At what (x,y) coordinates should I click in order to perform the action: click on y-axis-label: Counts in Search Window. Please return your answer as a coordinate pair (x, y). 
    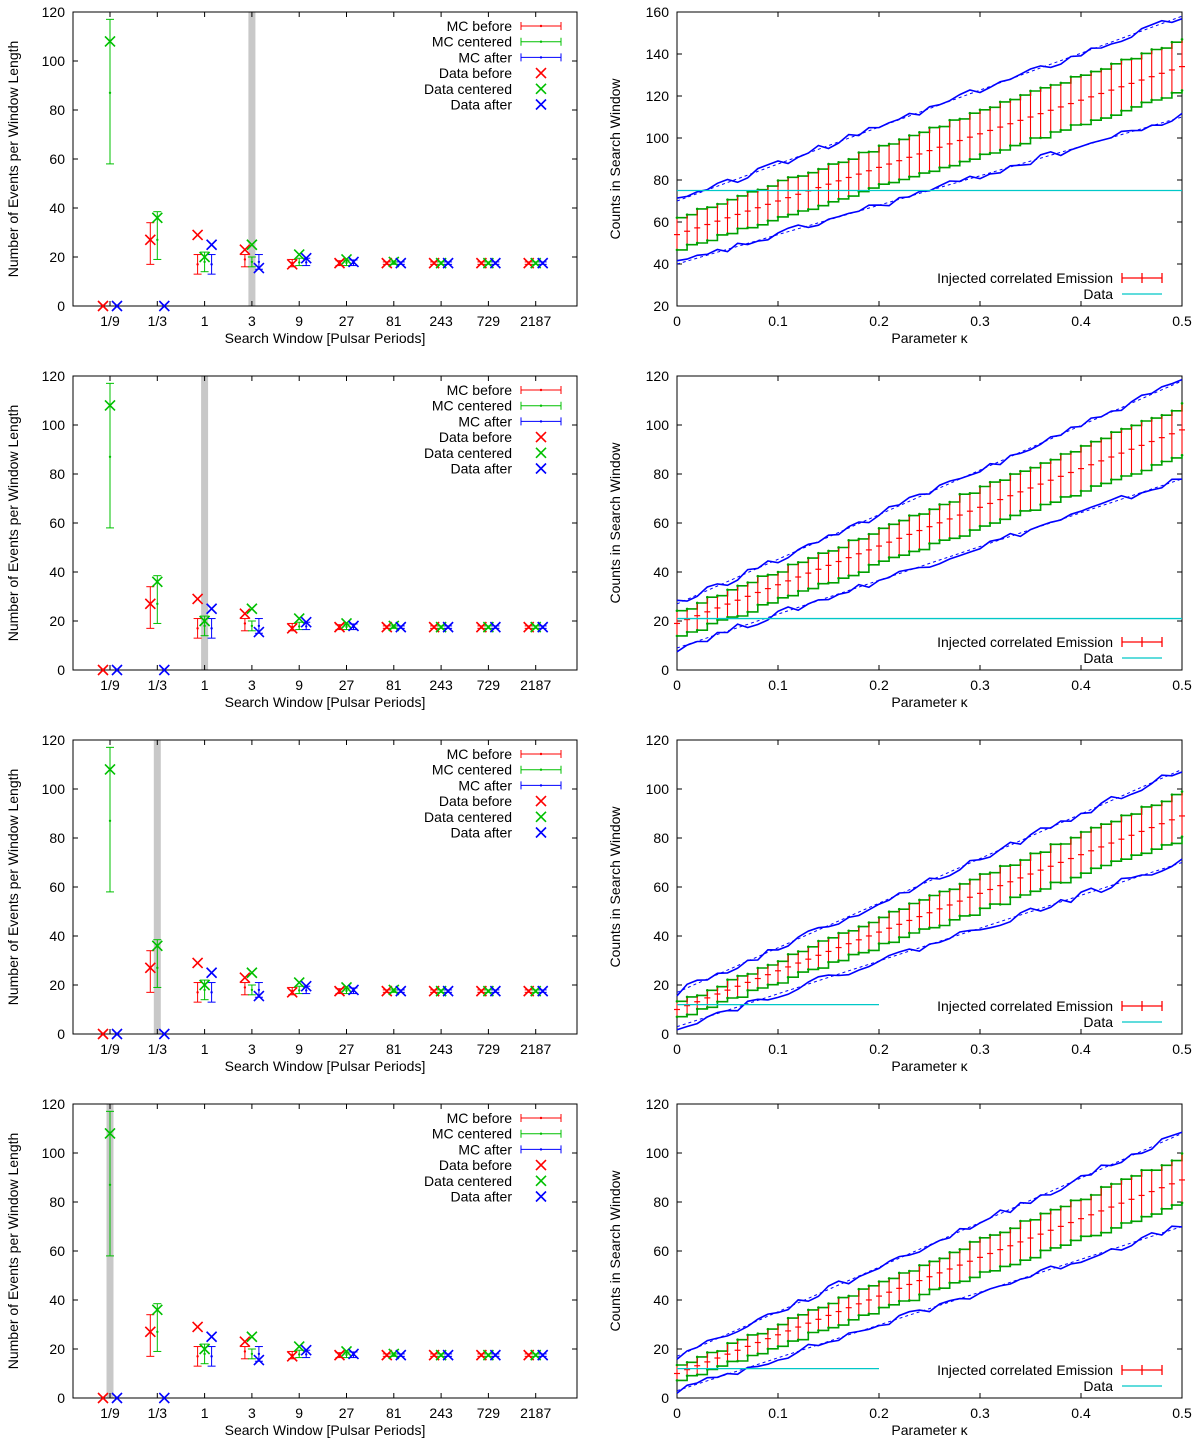
    Looking at the image, I should click on (615, 523).